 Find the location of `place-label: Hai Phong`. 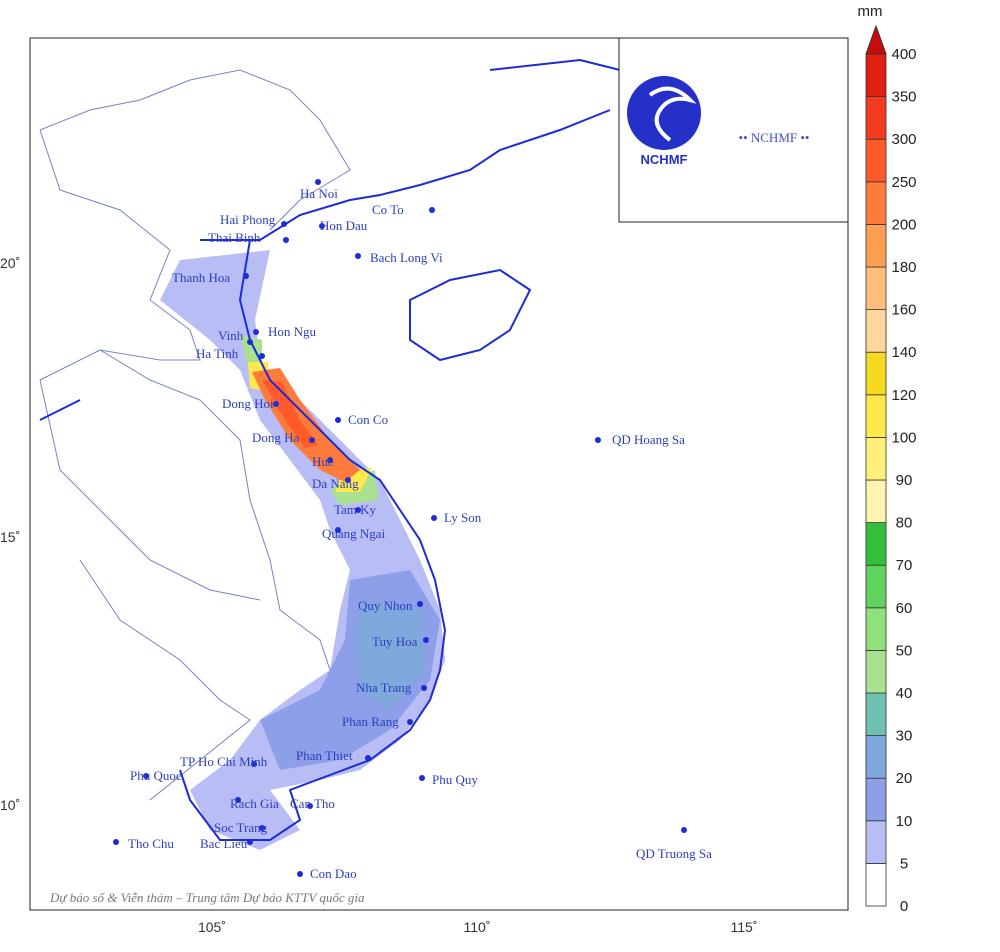

place-label: Hai Phong is located at coordinates (248, 219).